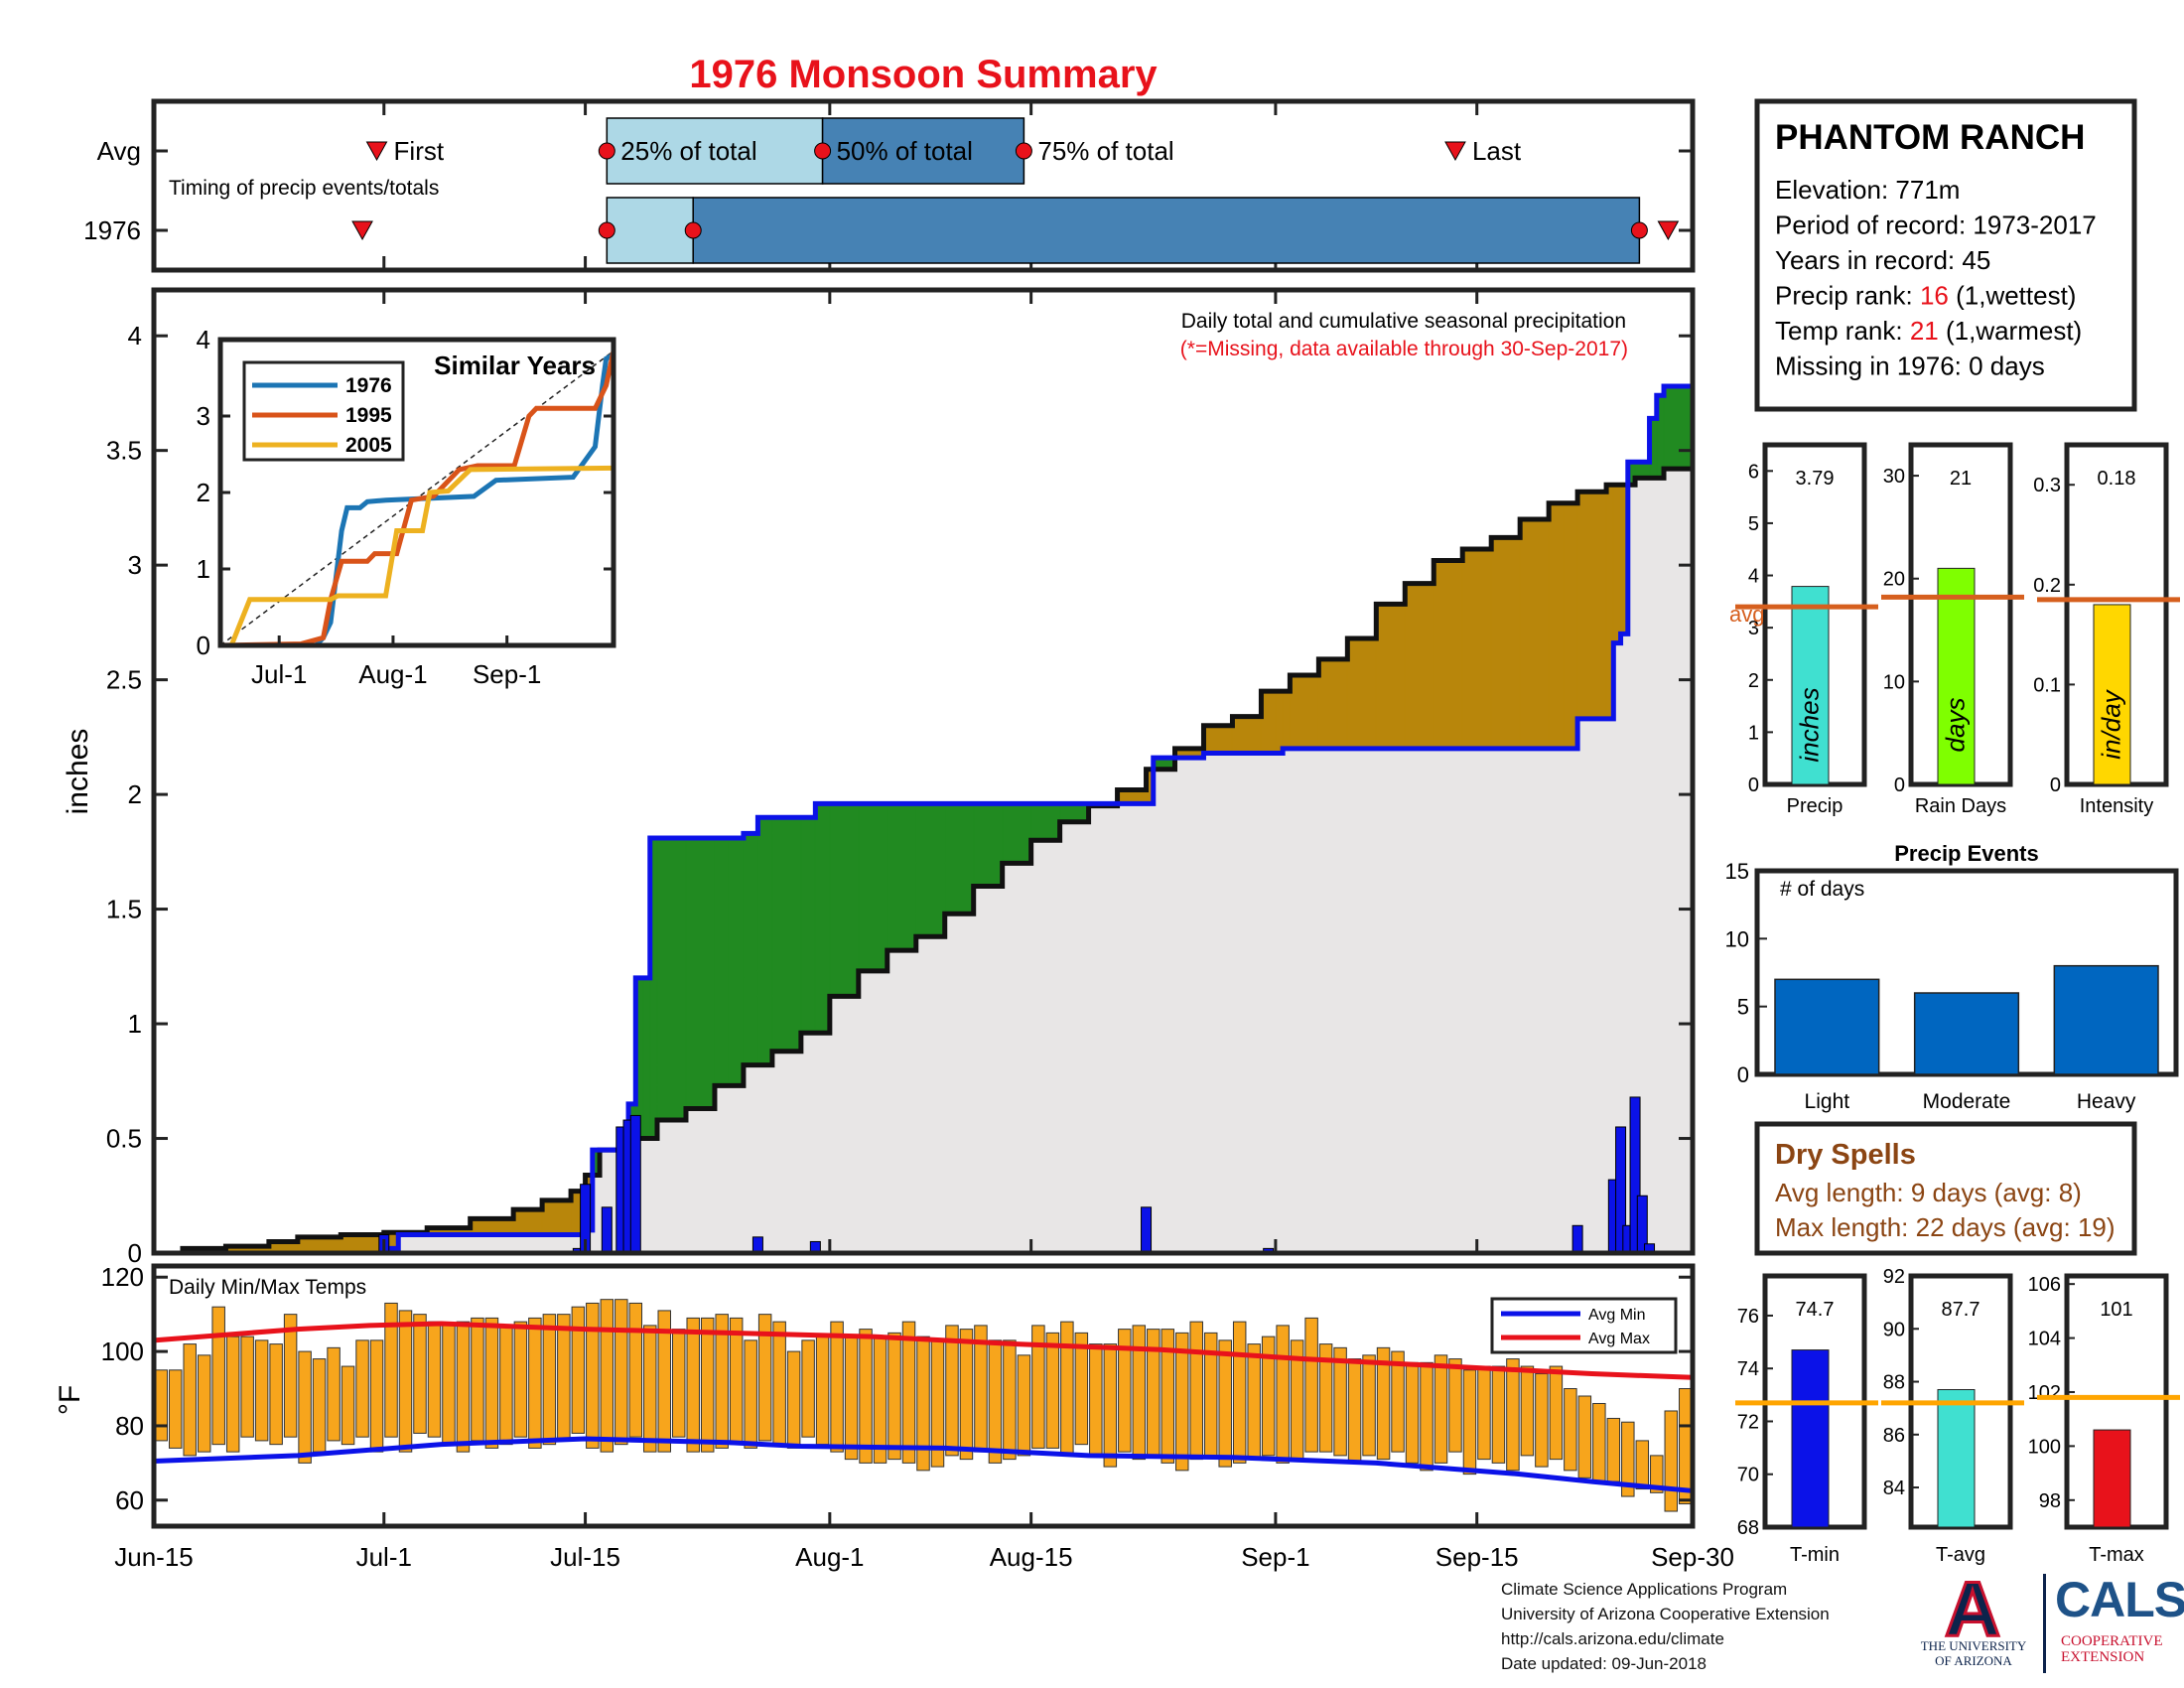 This screenshot has height=1688, width=2184. I want to click on cals-logo-subtitle-line: COOPERATIVE, so click(2112, 1641).